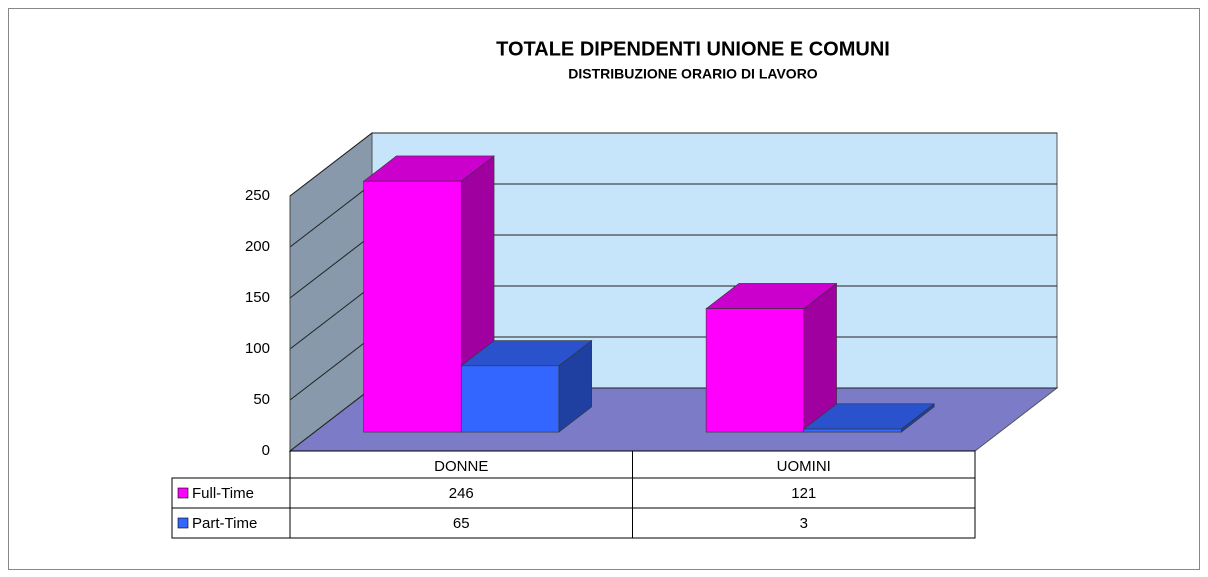 Image resolution: width=1208 pixels, height=577 pixels. I want to click on y-tick-label: 50, so click(261, 399).